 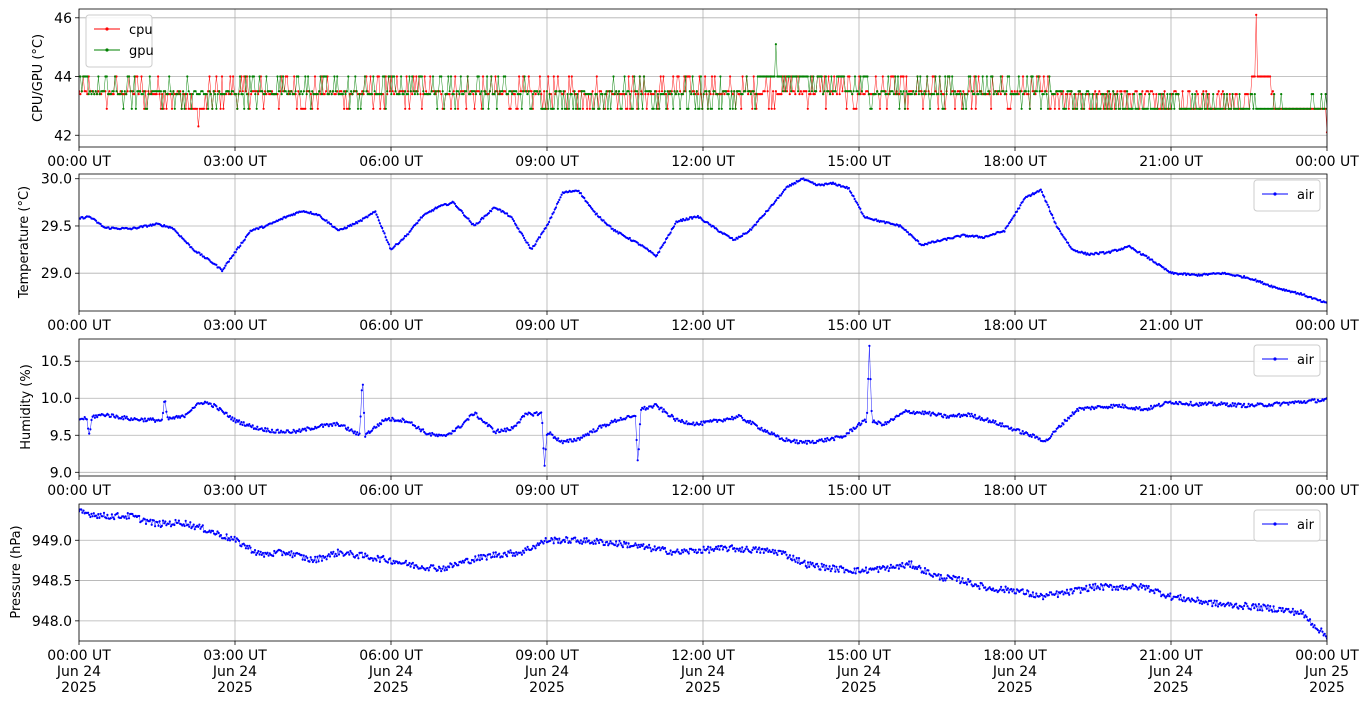 What do you see at coordinates (547, 162) in the screenshot?
I see `x-tick-label: 09:00 UT` at bounding box center [547, 162].